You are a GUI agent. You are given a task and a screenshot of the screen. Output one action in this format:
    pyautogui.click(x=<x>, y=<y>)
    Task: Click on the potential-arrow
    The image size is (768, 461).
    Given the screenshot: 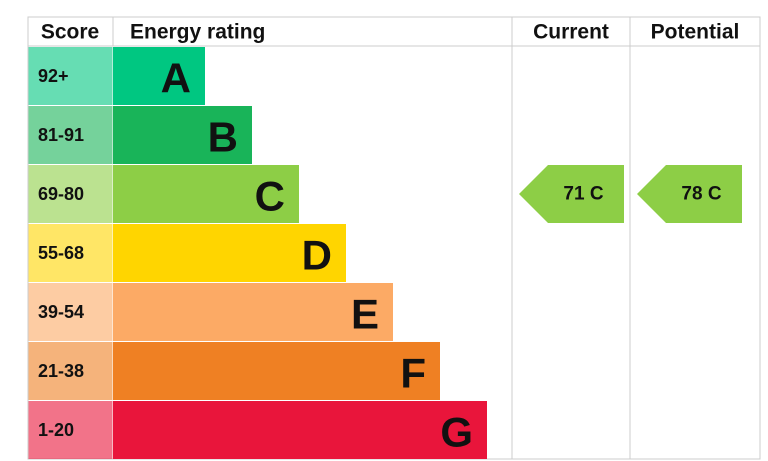 What is the action you would take?
    pyautogui.click(x=689, y=194)
    